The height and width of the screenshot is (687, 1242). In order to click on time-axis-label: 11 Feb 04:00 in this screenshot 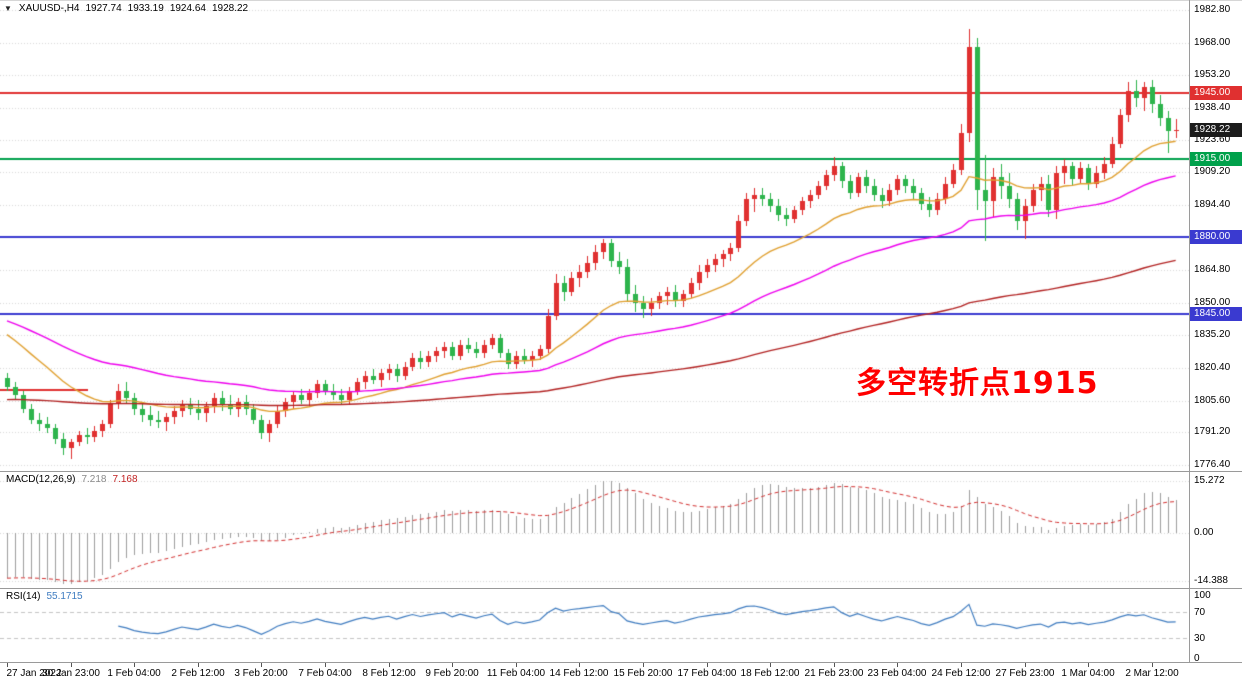, I will do `click(516, 673)`.